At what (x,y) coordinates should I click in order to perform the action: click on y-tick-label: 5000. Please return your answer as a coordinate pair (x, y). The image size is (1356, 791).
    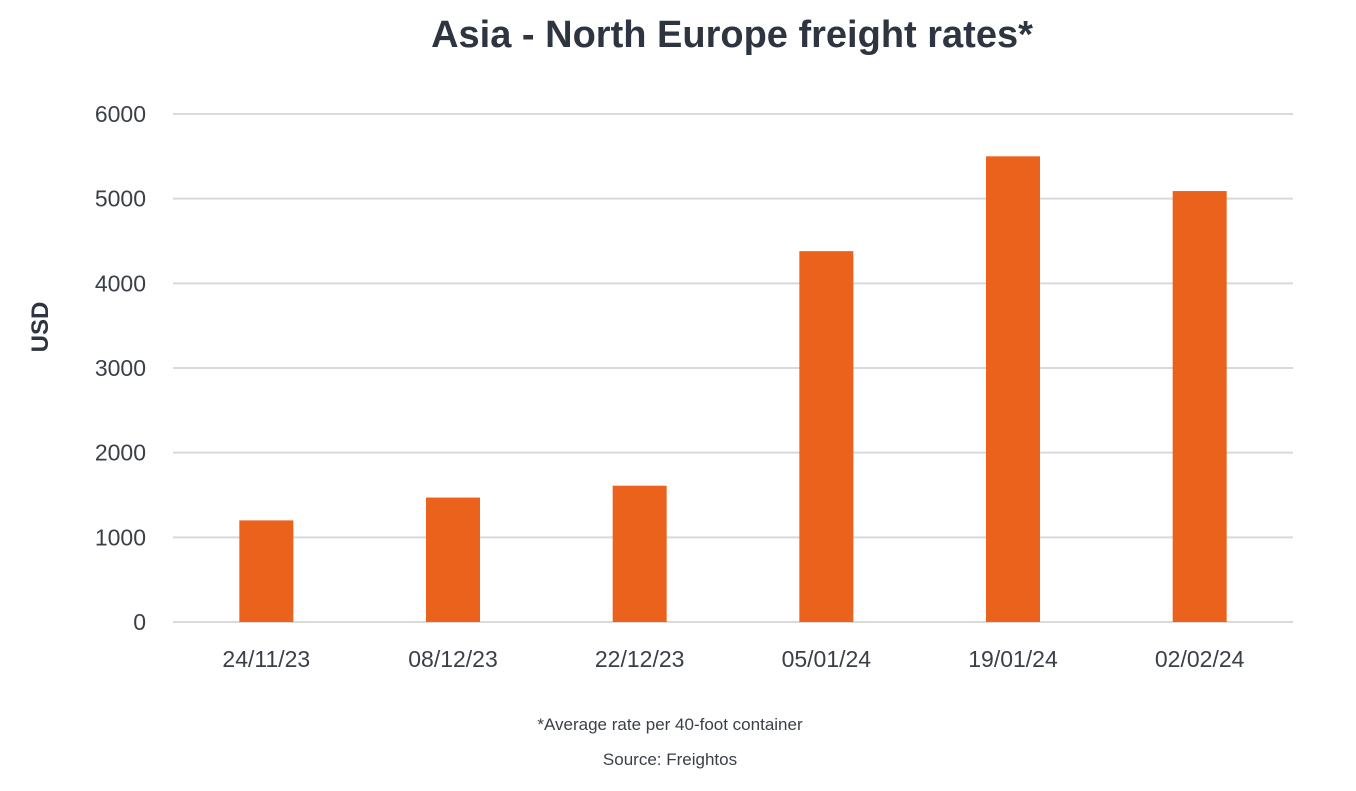
    Looking at the image, I should click on (120, 199).